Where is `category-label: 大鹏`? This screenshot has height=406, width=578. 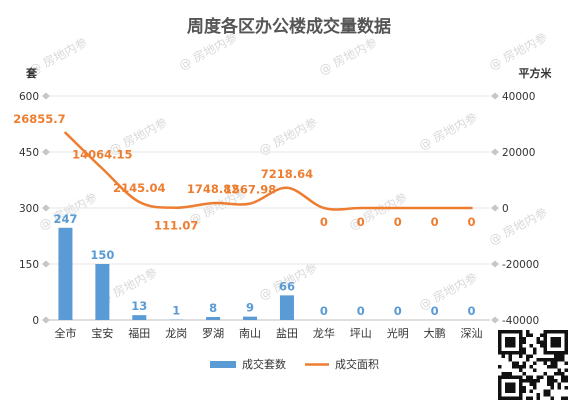
category-label: 大鹏 is located at coordinates (435, 333).